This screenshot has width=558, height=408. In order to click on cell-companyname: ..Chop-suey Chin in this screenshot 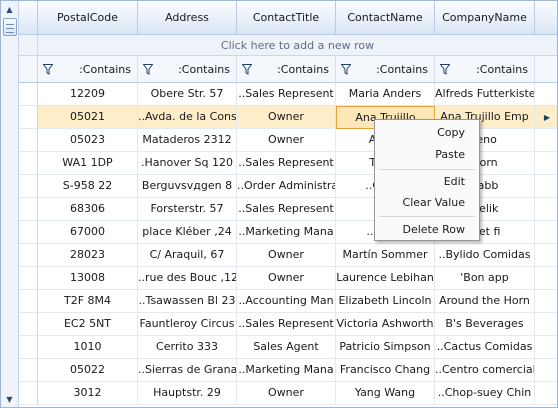, I will do `click(485, 393)`.